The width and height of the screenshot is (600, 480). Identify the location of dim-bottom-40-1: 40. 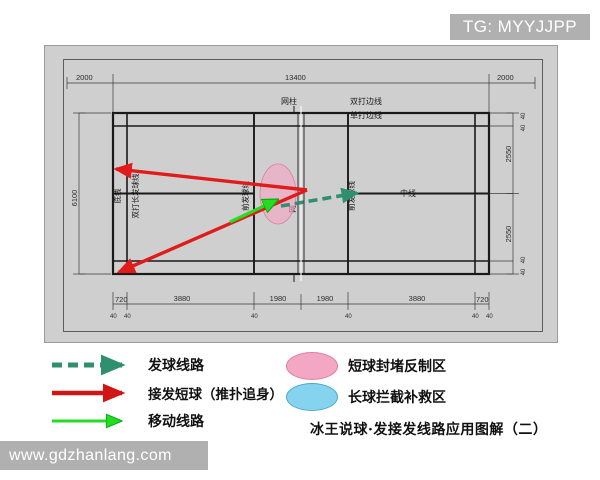
(113, 317).